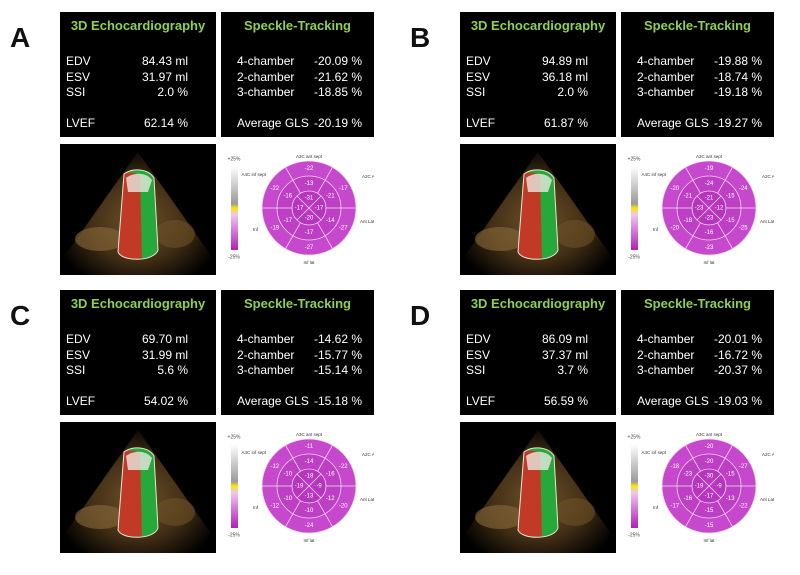 This screenshot has width=800, height=575. Describe the element at coordinates (674, 467) in the screenshot. I see `segment-value-basal: -18` at that location.